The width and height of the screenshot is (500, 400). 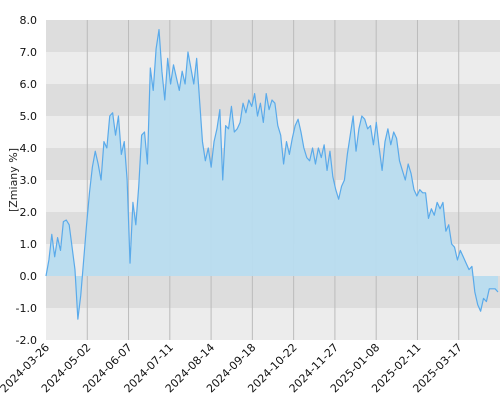 I want to click on y-tick-label: 1.0, so click(x=29, y=244).